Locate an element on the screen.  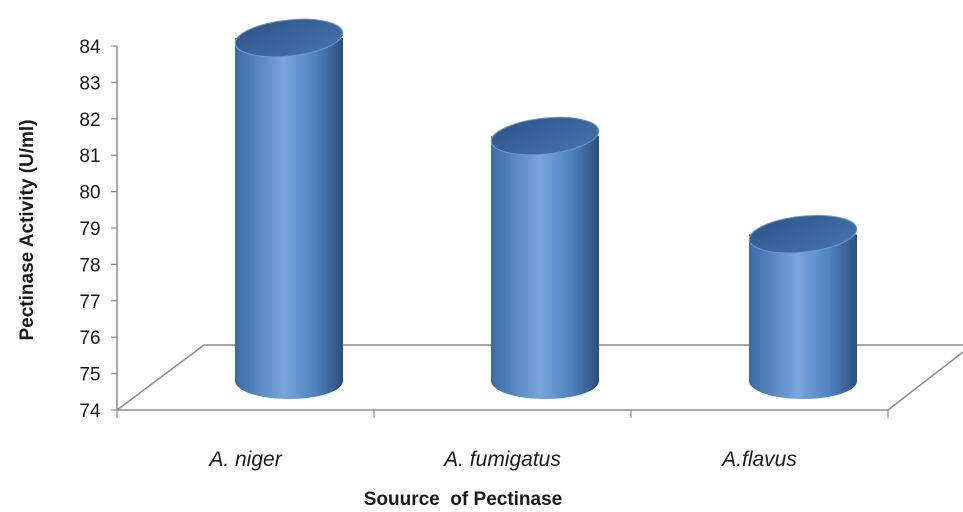
y-tick-label: 78 is located at coordinates (89, 265).